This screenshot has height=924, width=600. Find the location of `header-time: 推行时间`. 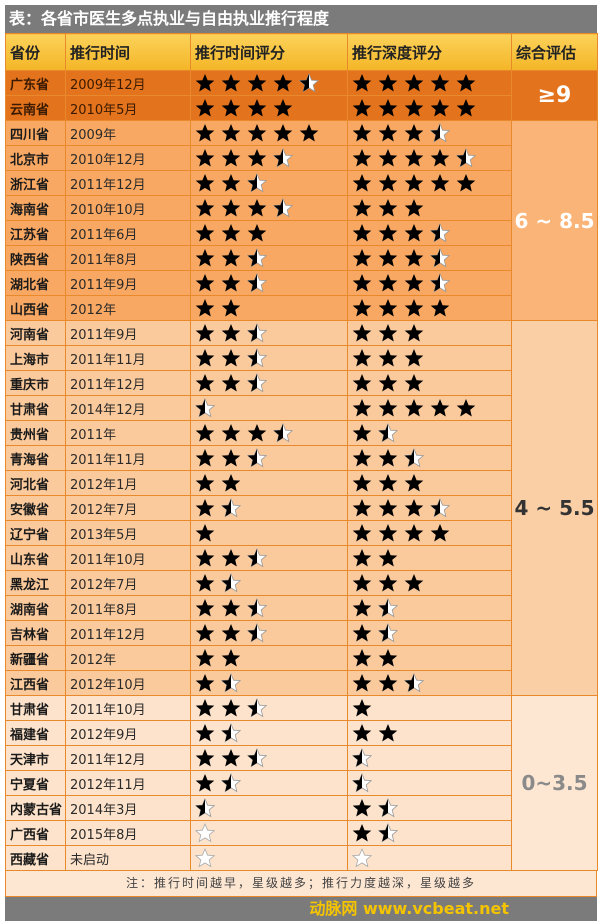

header-time: 推行时间 is located at coordinates (128, 52).